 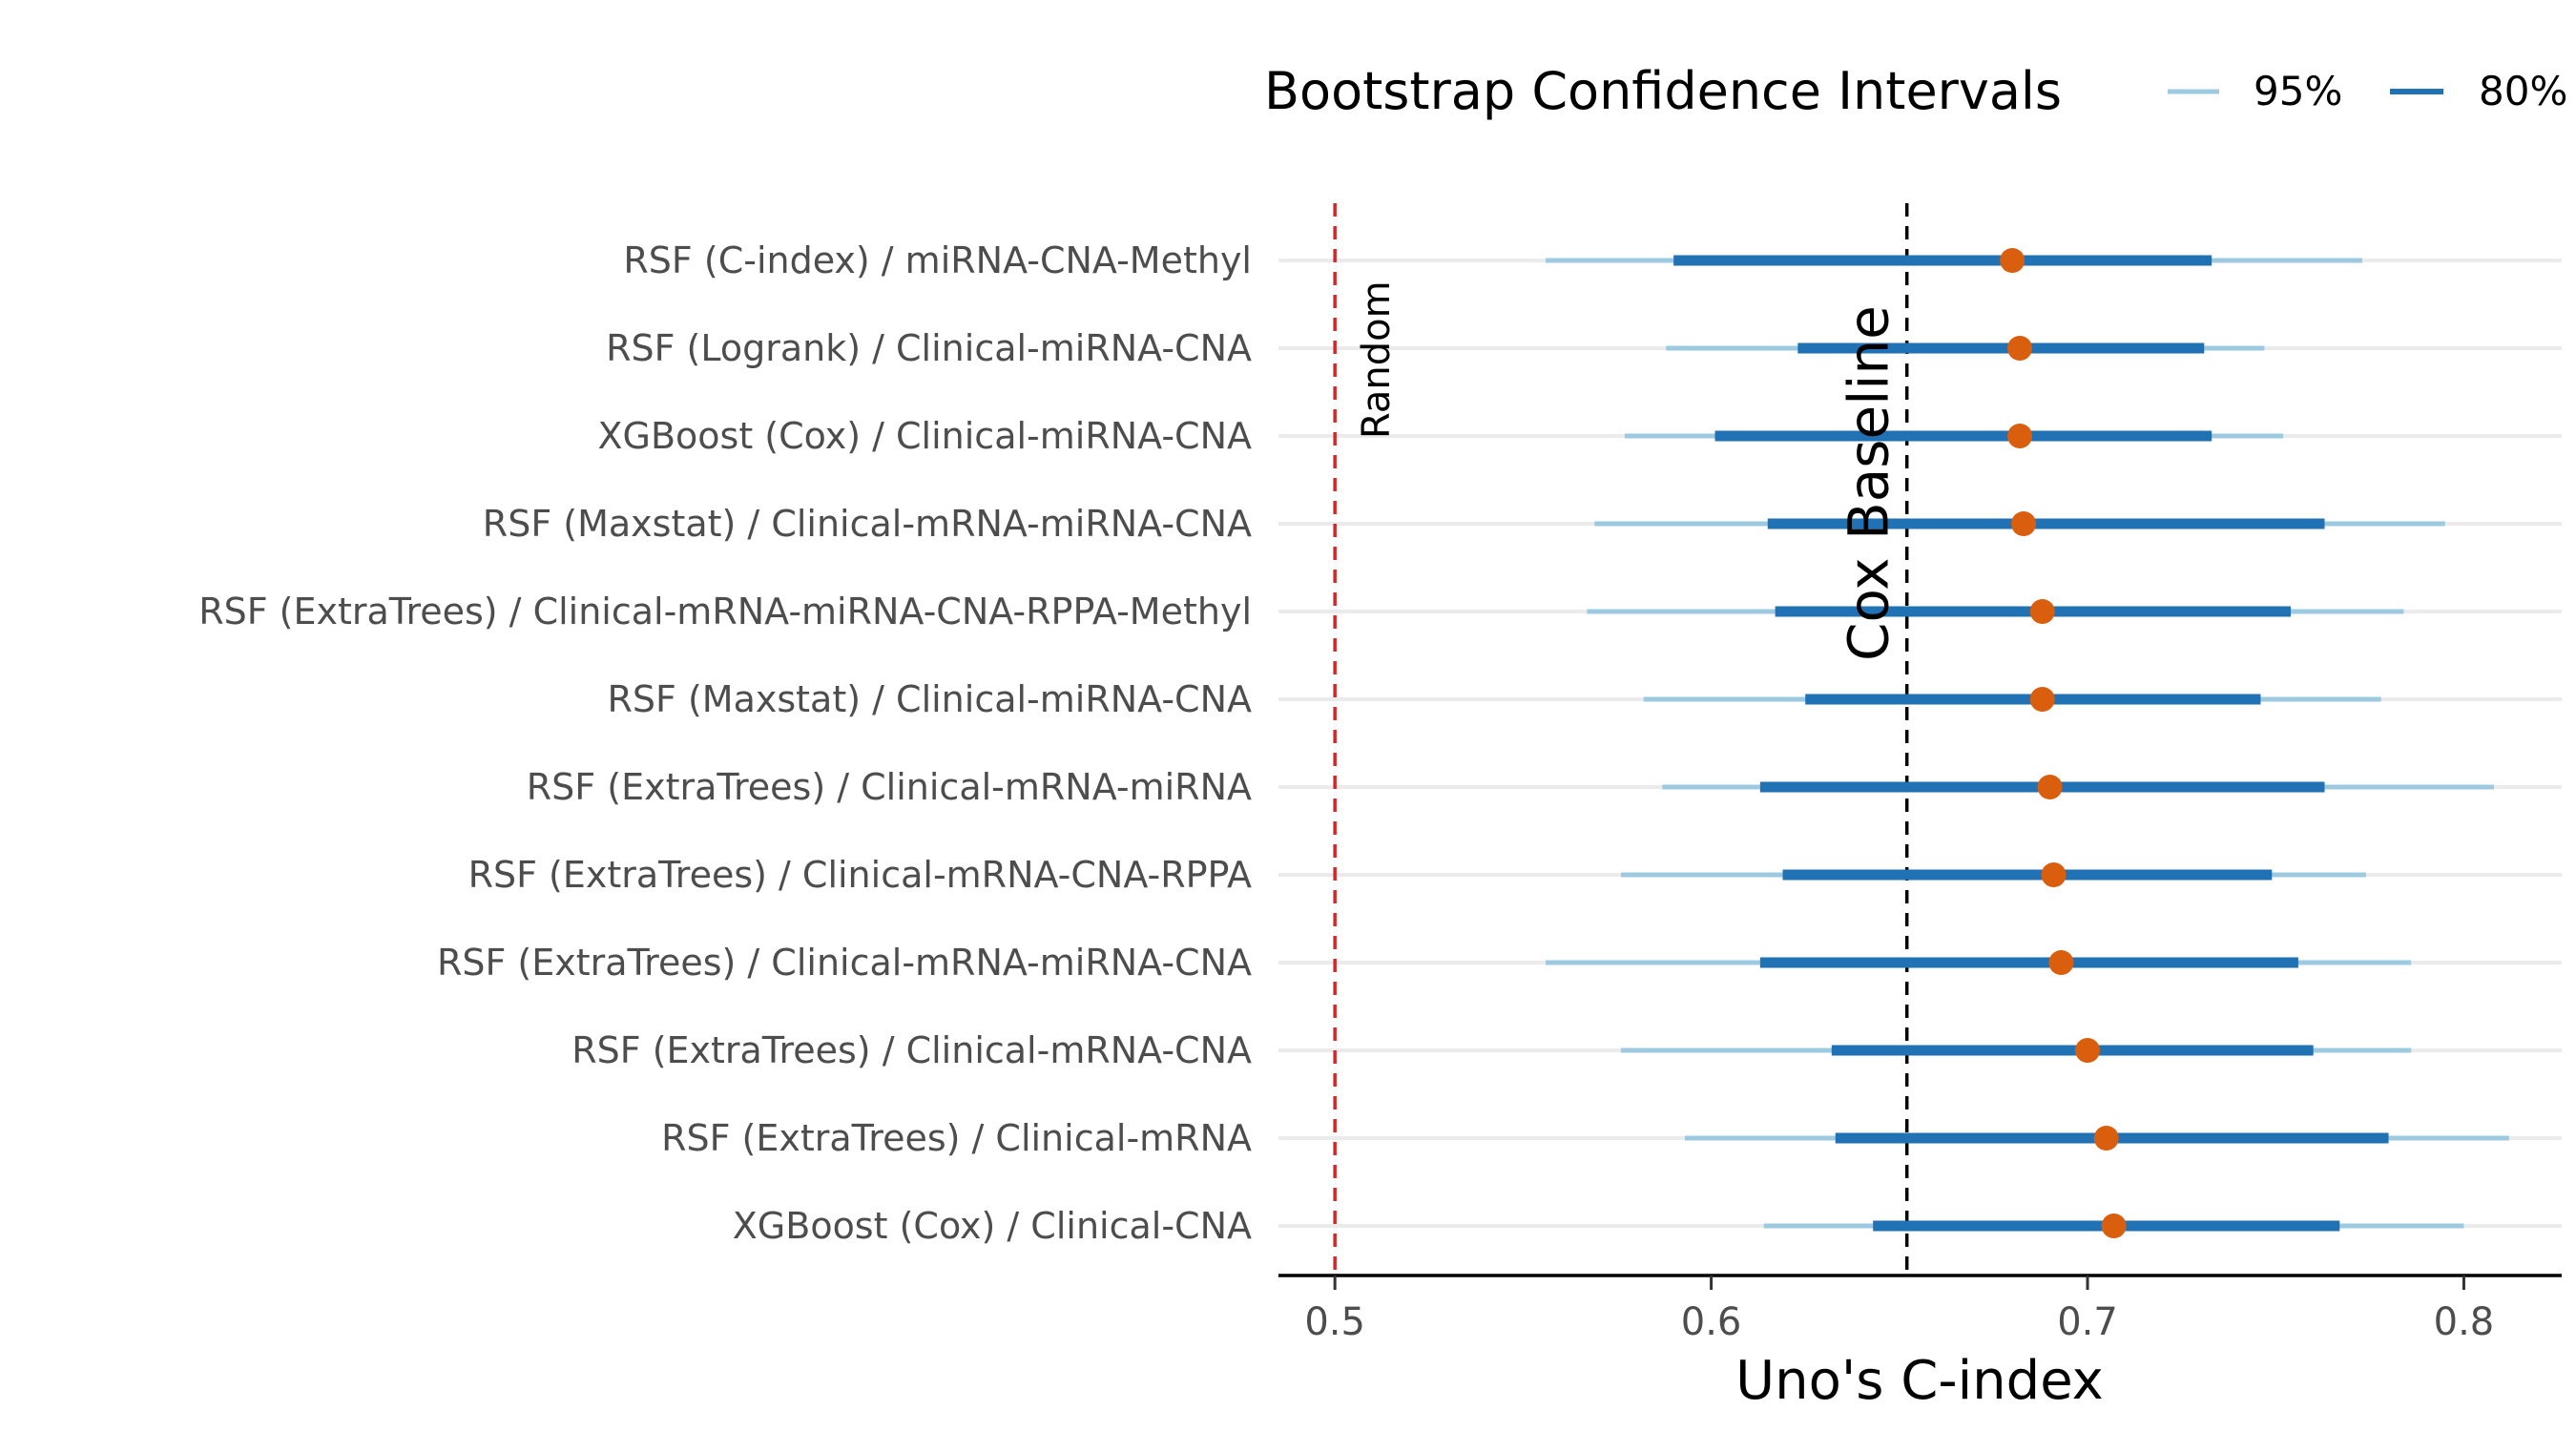 What do you see at coordinates (2087, 1322) in the screenshot?
I see `x-tick-label: 0.7` at bounding box center [2087, 1322].